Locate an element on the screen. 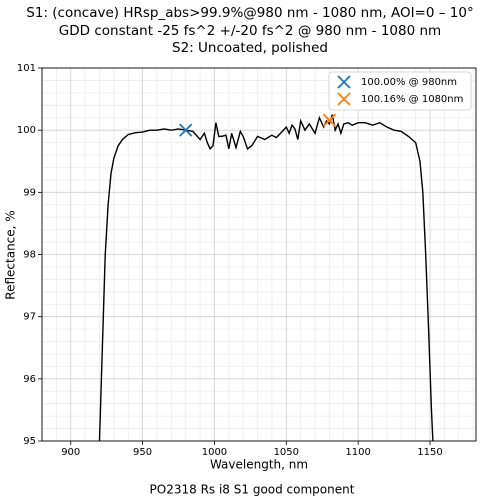 This screenshot has height=500, width=486. y-tick-label: 96 is located at coordinates (29, 379).